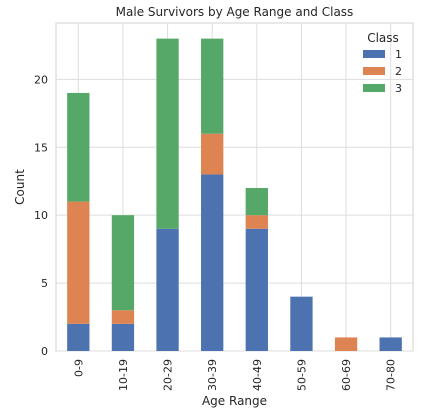  I want to click on y-tick-labels: 0 5 10 15 20, so click(41, 215).